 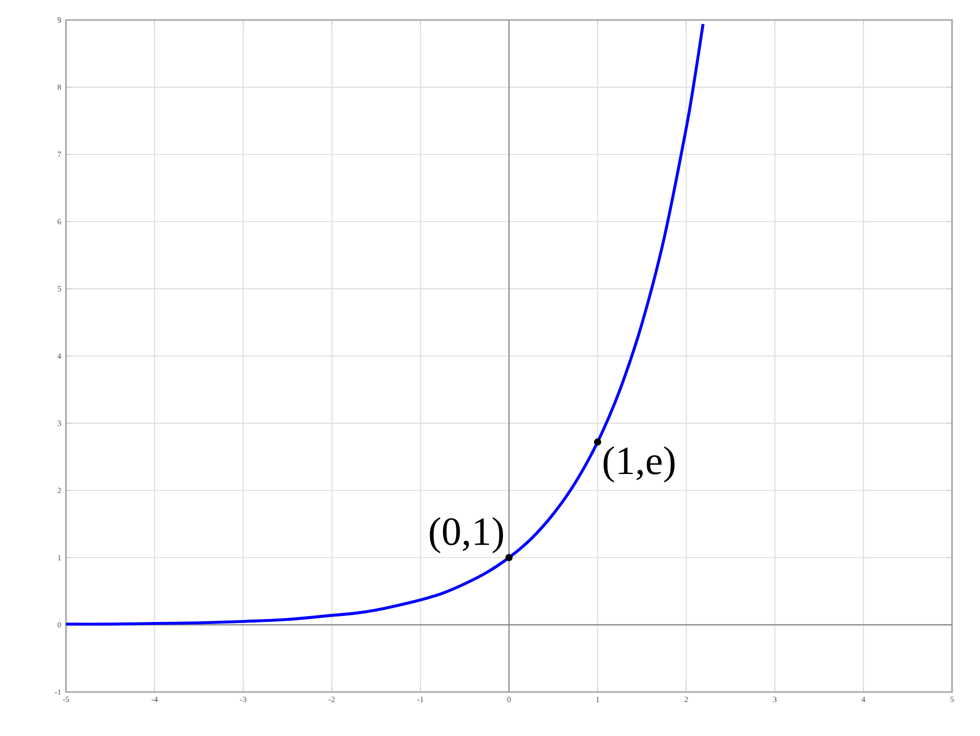 I want to click on x-tick-label: 3, so click(x=775, y=699).